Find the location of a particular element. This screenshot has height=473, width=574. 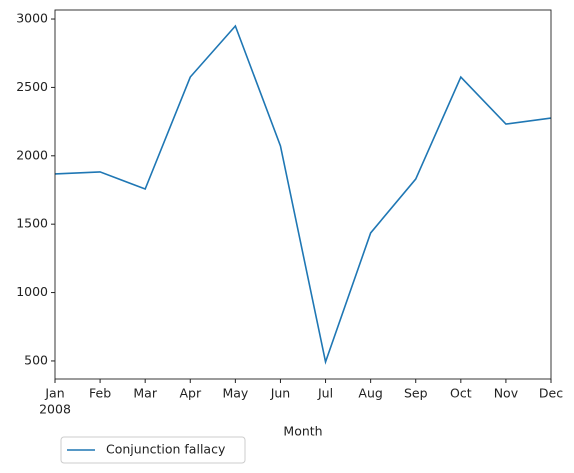

y-tick-label: 2500 is located at coordinates (32, 86).